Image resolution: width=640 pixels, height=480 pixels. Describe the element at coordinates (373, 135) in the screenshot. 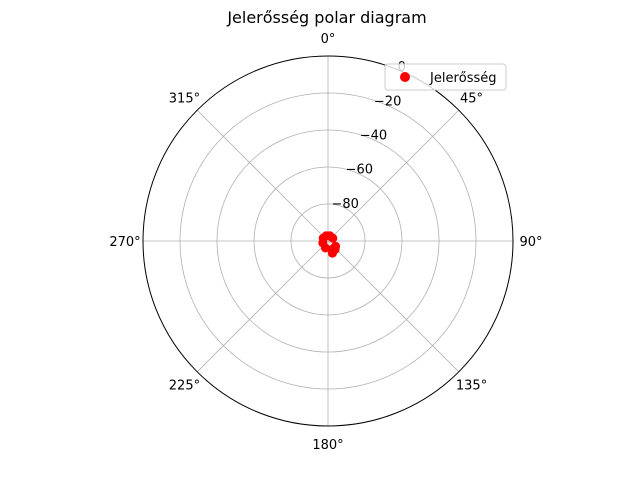

I see `r-tick-label: −40` at that location.